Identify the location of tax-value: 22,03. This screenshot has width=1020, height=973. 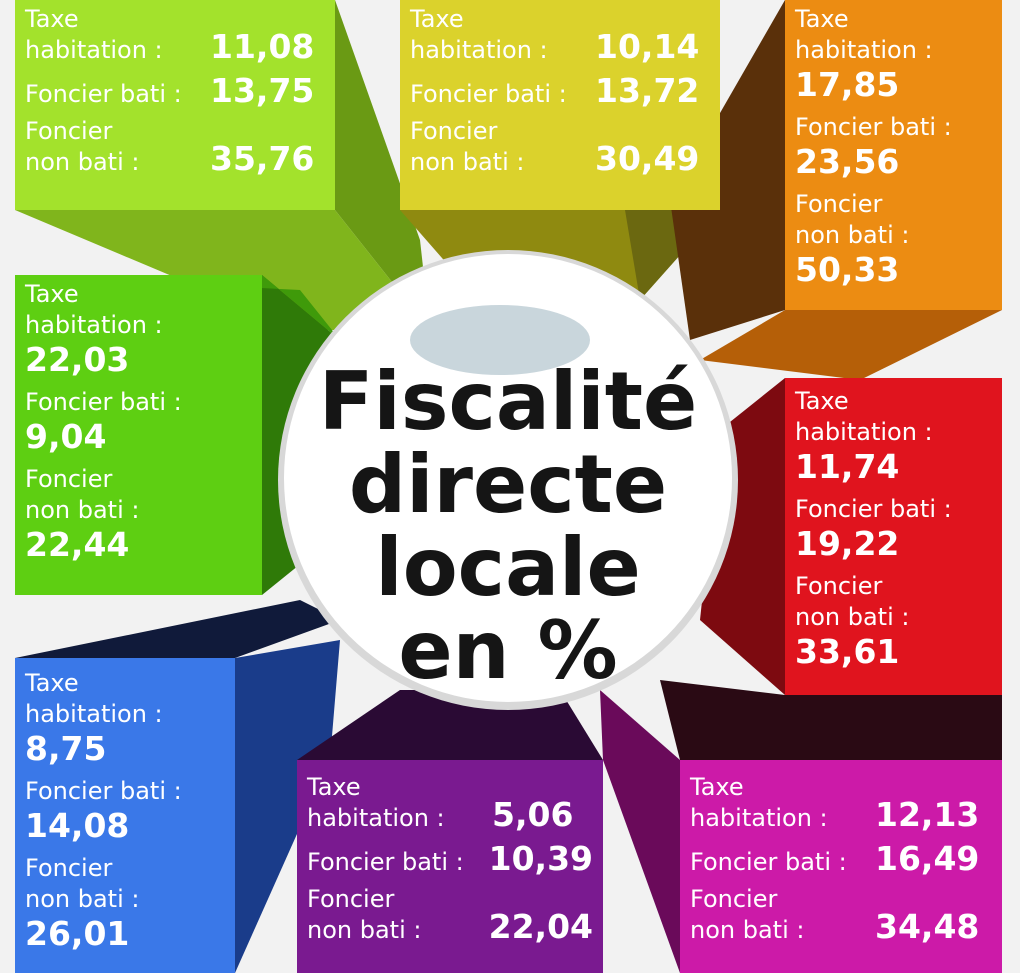
(77, 359).